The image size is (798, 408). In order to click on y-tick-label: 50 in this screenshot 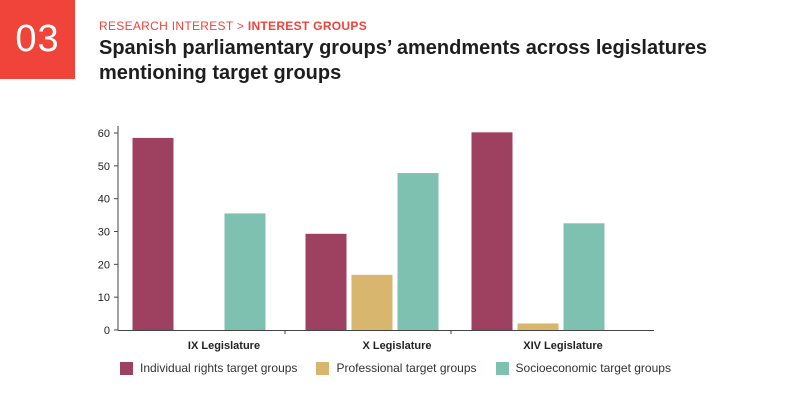, I will do `click(104, 167)`.